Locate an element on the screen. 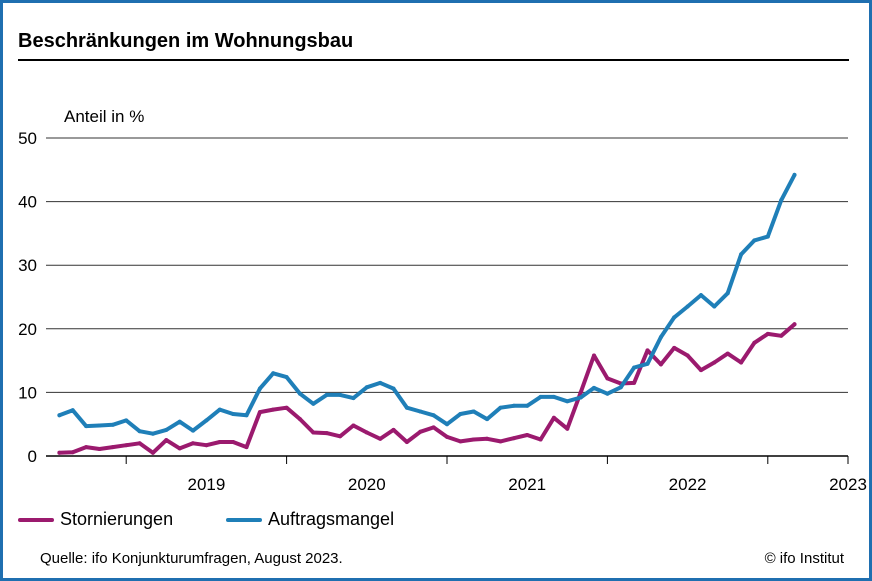 The height and width of the screenshot is (581, 872). y-tick-label-40: 40 is located at coordinates (27, 202).